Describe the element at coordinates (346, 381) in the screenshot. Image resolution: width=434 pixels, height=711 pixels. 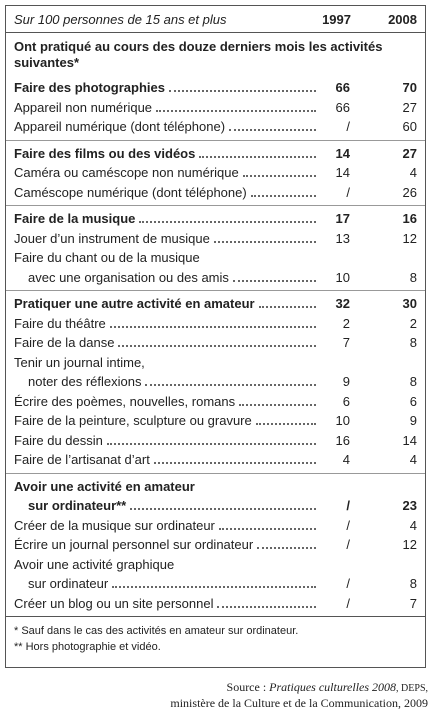
I see `cell-value: 9` at that location.